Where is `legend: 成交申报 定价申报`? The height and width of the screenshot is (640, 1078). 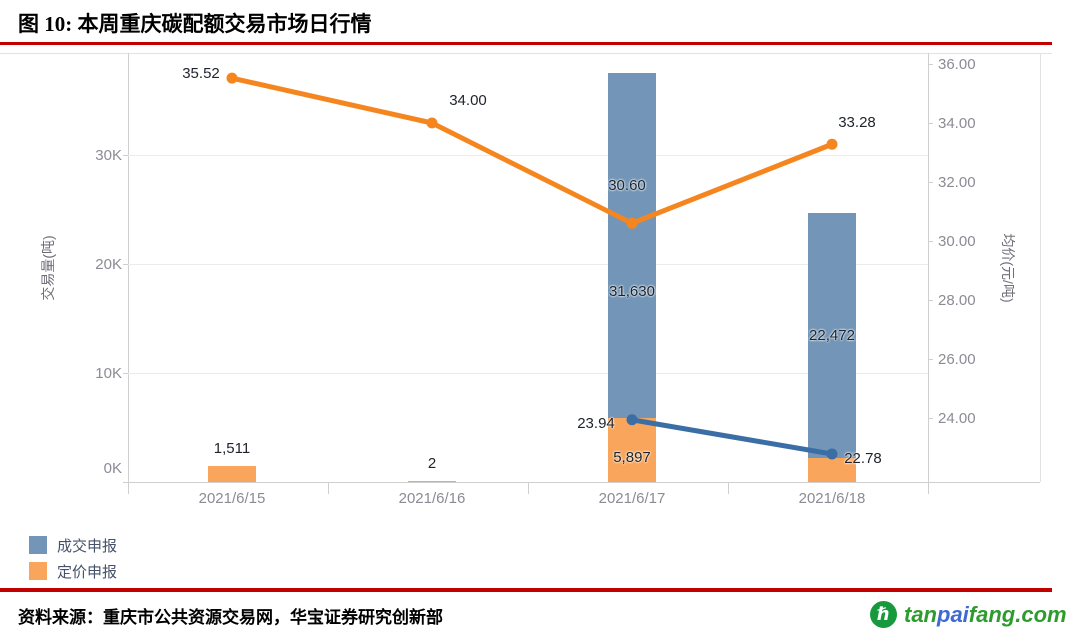
legend: 成交申报 定价申报 is located at coordinates (73, 558).